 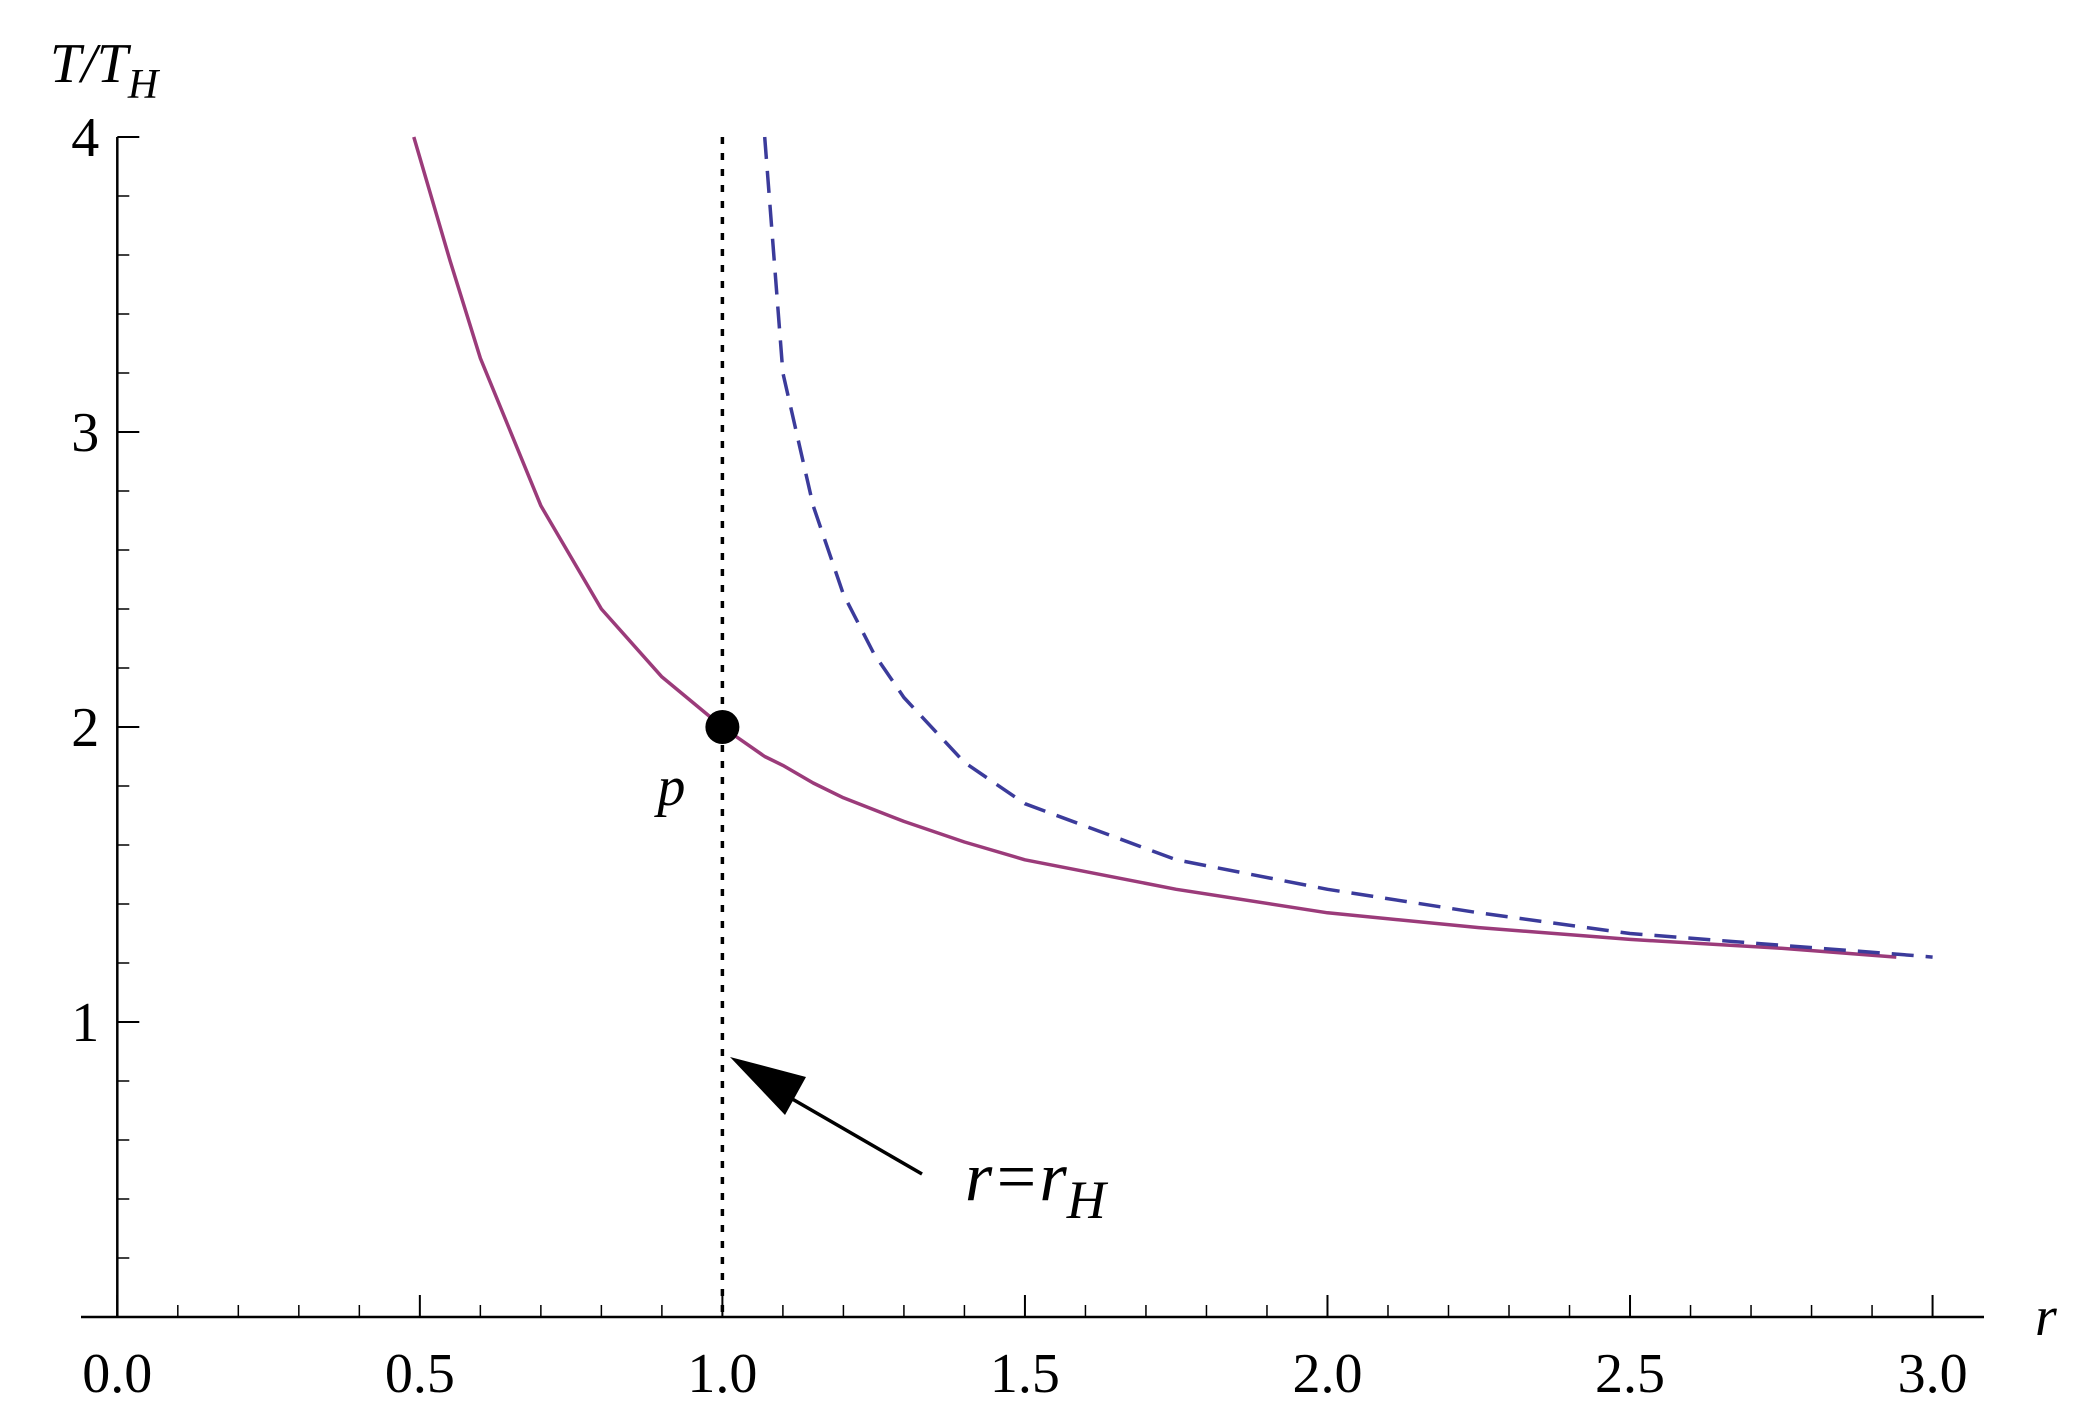 I want to click on y-tick-label: 4, so click(x=85, y=138).